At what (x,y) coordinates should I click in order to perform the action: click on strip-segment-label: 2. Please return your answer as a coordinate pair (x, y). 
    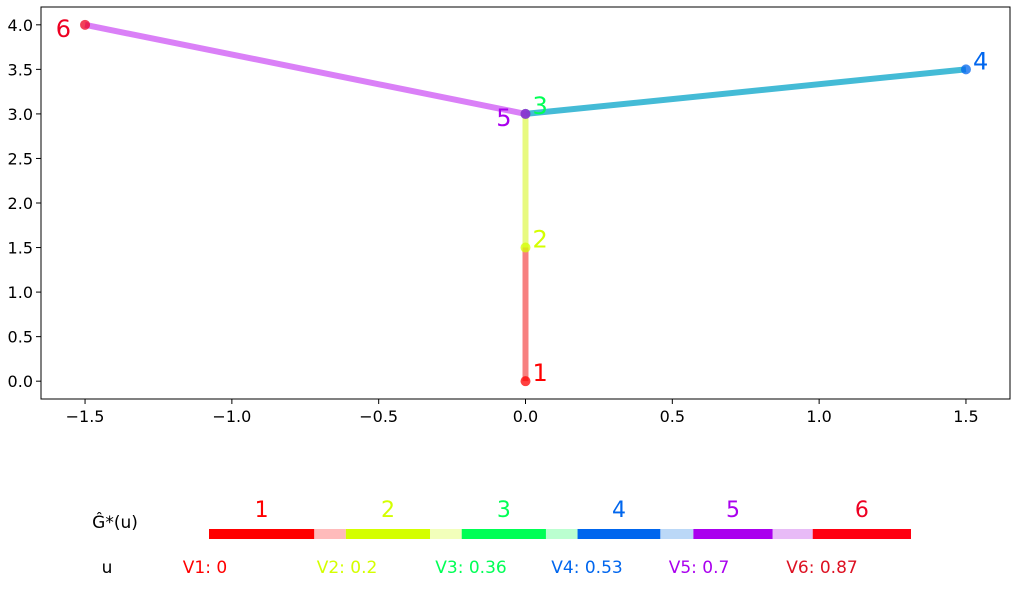
    Looking at the image, I should click on (388, 510).